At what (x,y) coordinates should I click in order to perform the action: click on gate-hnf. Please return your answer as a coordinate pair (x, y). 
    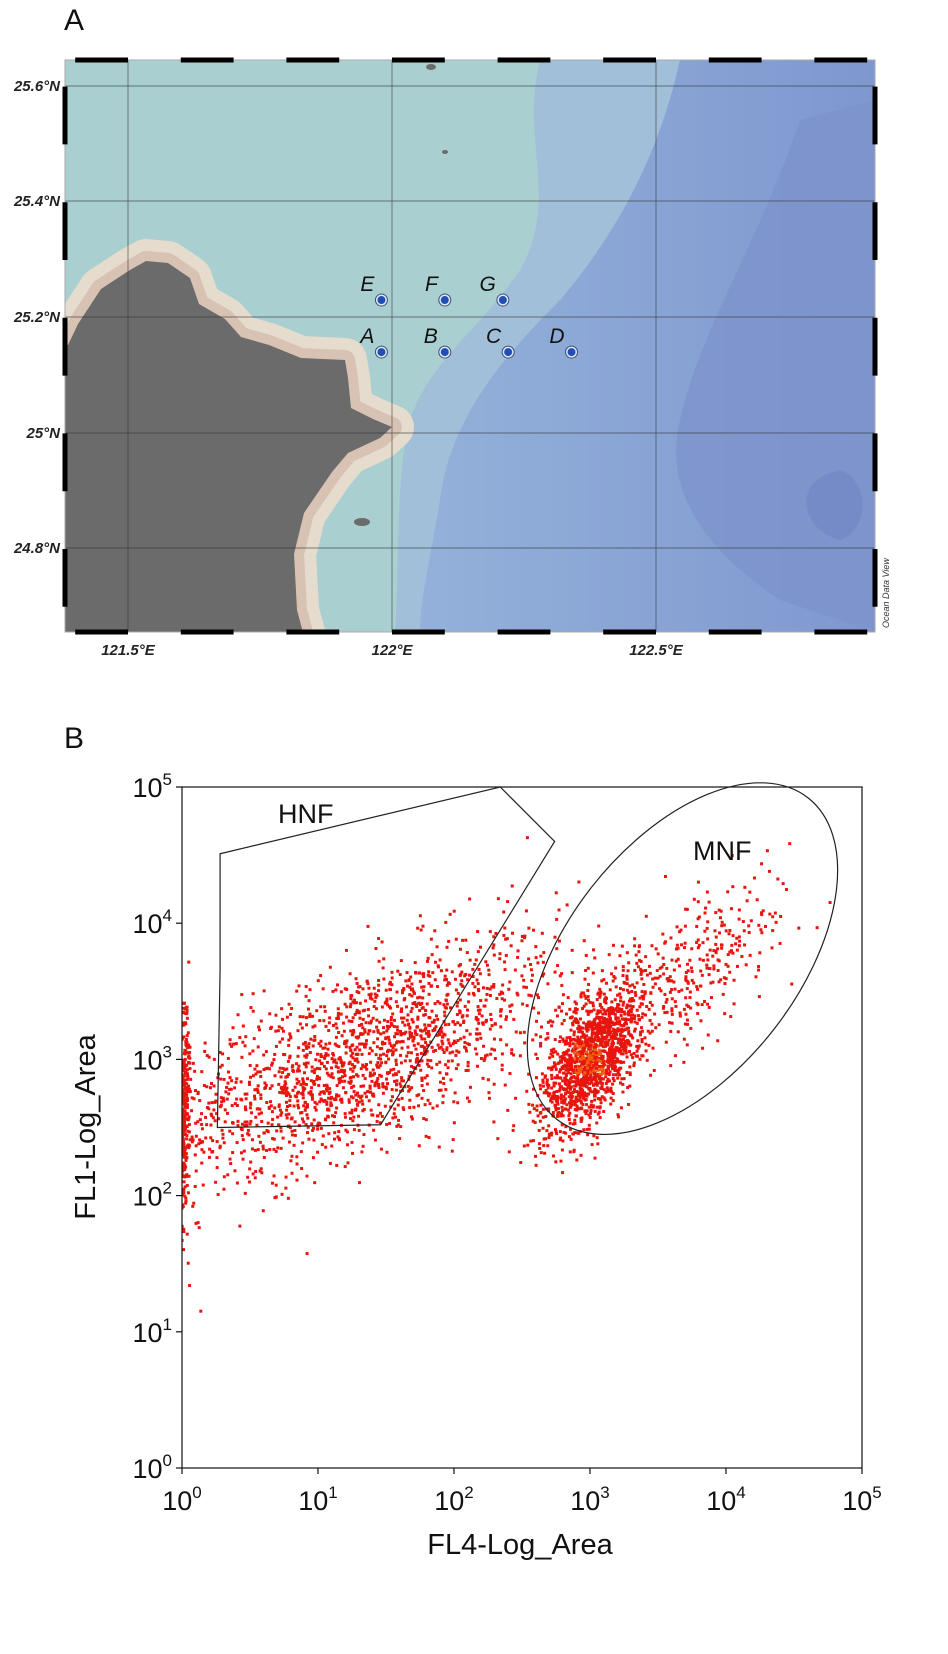
    Looking at the image, I should click on (386, 957).